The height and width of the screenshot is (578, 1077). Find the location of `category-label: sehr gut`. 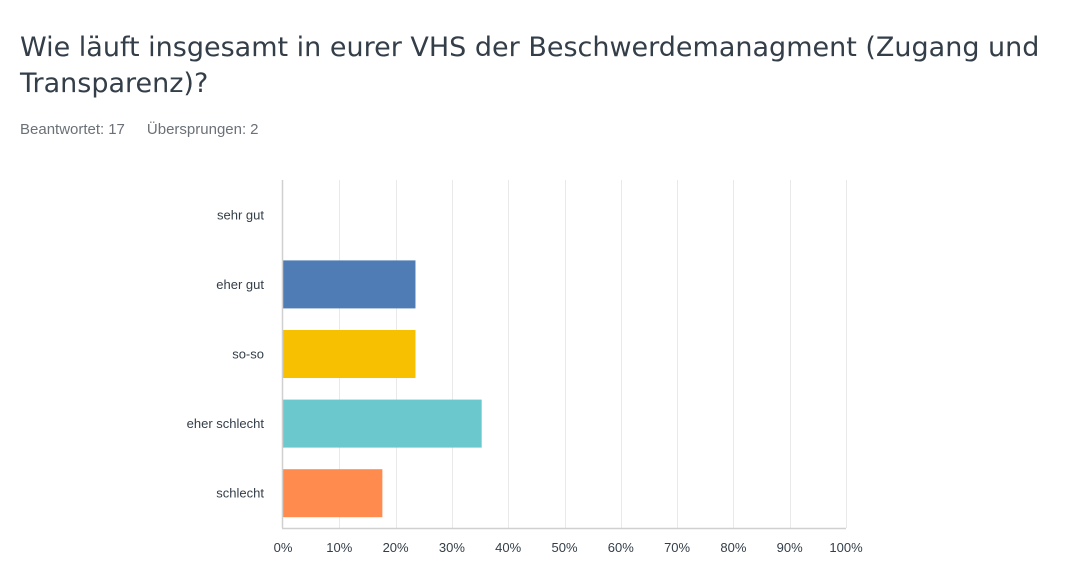

category-label: sehr gut is located at coordinates (240, 214).